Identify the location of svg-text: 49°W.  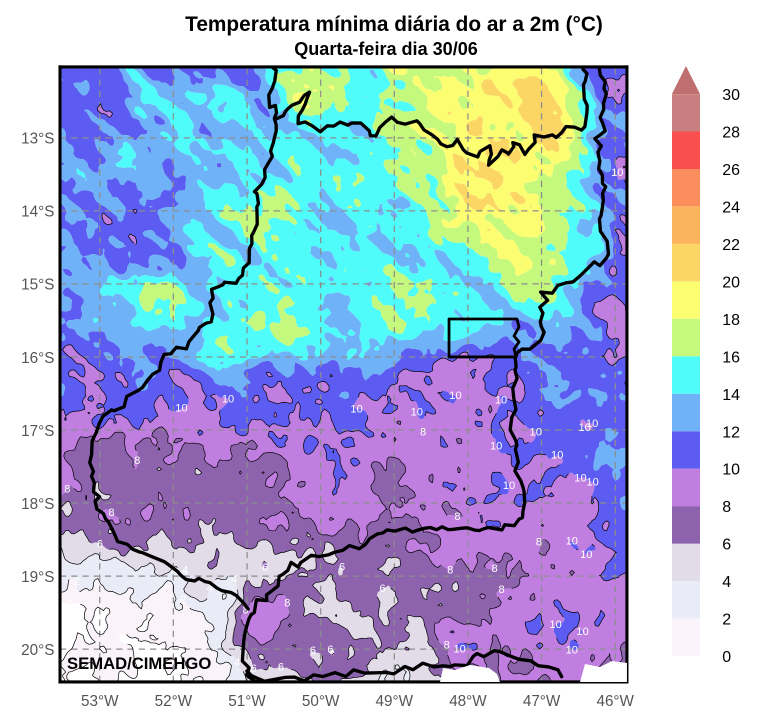
(395, 701).